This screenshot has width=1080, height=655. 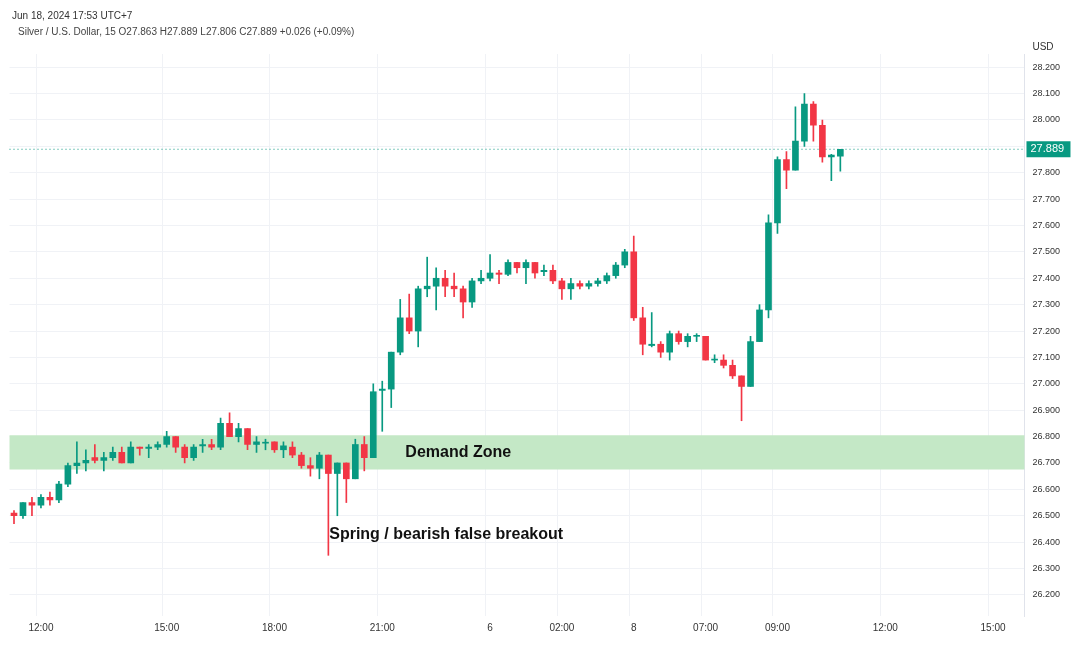 I want to click on annotation: Spring / bearish false breakout, so click(x=446, y=533).